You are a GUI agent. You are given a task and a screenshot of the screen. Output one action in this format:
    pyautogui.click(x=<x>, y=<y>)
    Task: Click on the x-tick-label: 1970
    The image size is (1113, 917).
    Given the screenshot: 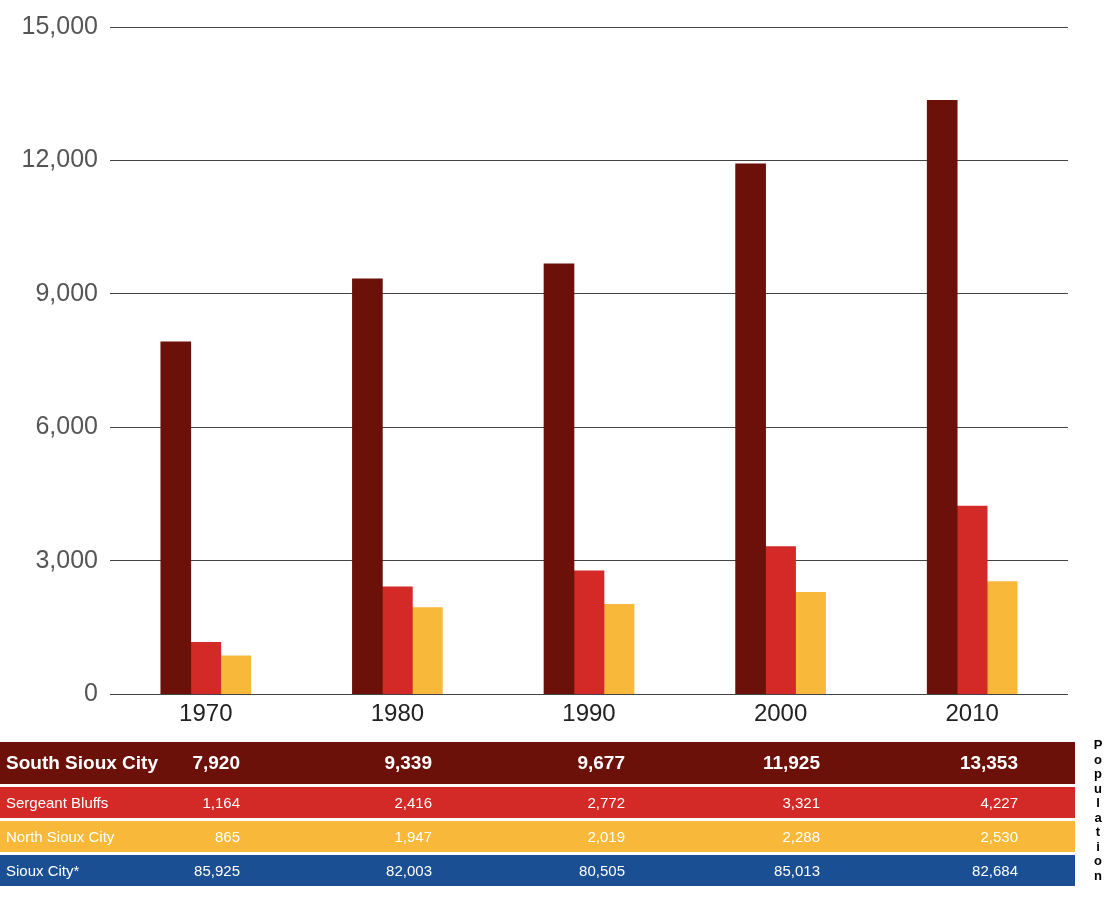 What is the action you would take?
    pyautogui.click(x=206, y=713)
    